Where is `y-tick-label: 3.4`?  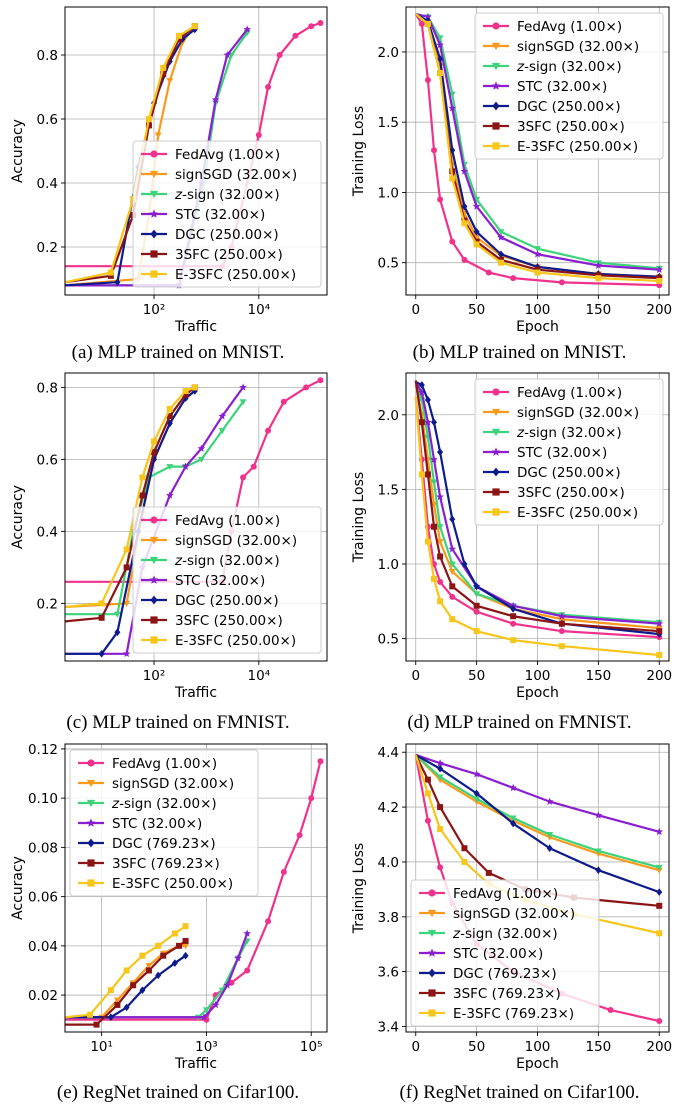
y-tick-label: 3.4 is located at coordinates (388, 1028).